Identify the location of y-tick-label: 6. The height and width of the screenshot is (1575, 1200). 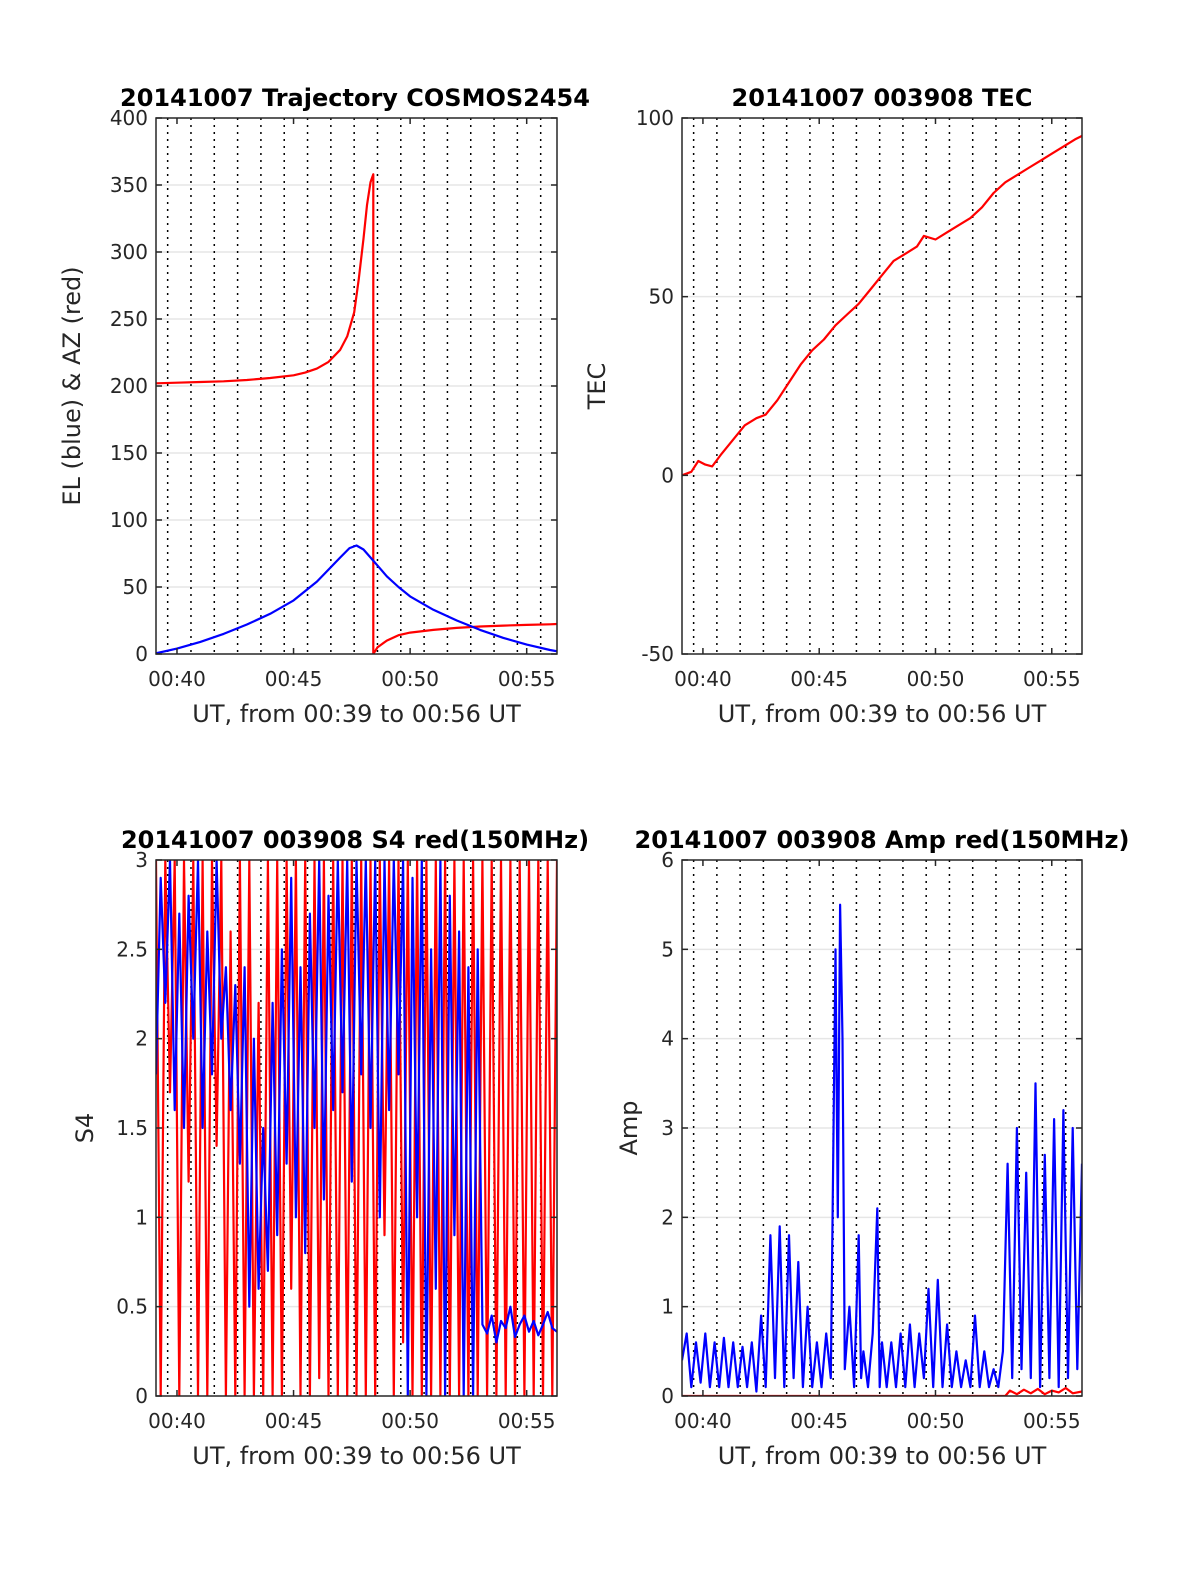
(667, 860).